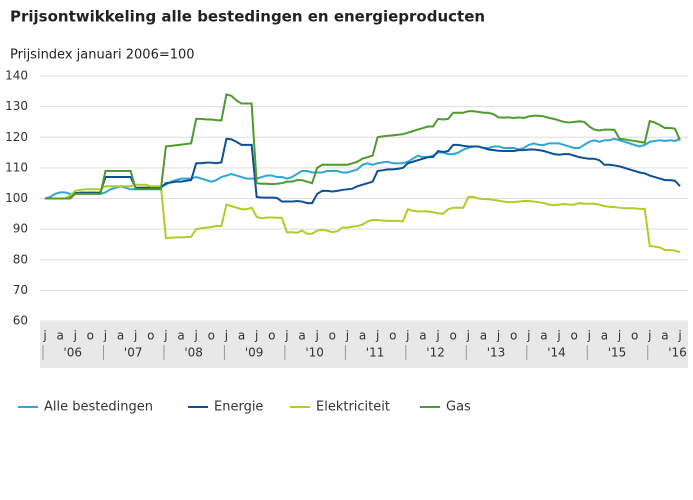 This screenshot has width=693, height=500. What do you see at coordinates (16, 137) in the screenshot?
I see `y-tick-label: 120` at bounding box center [16, 137].